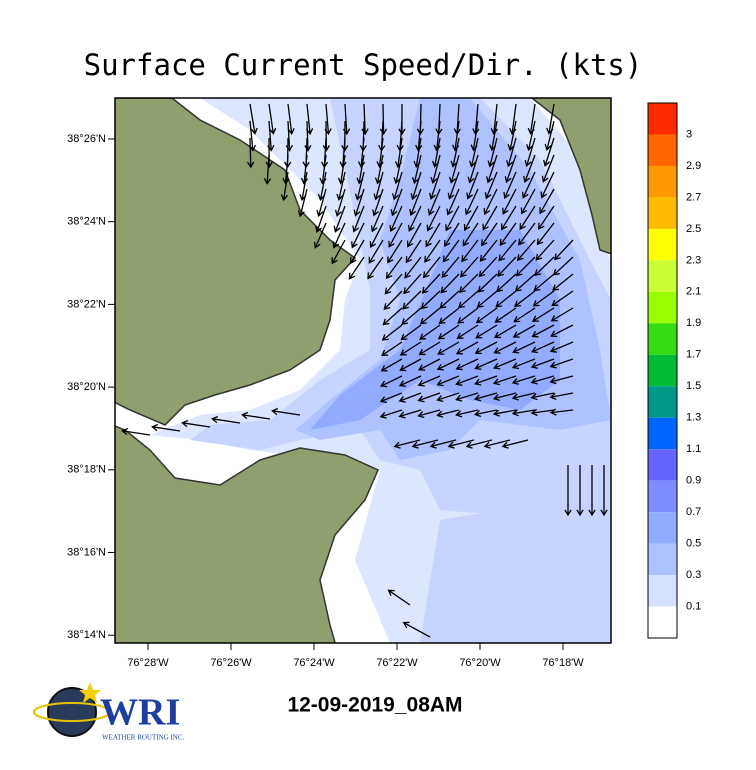 The width and height of the screenshot is (756, 770). Describe the element at coordinates (693, 606) in the screenshot. I see `colorbar-label: 0.1` at that location.